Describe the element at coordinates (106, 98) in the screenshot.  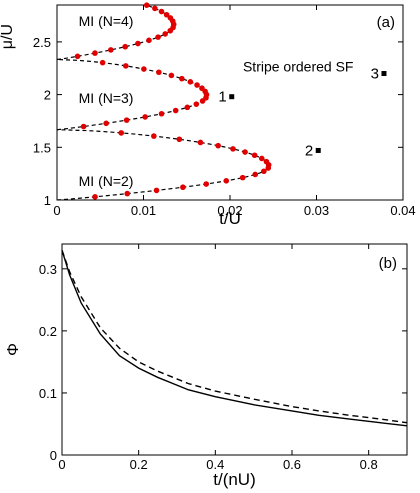
I see `lobe-label: MI (N=3)` at that location.